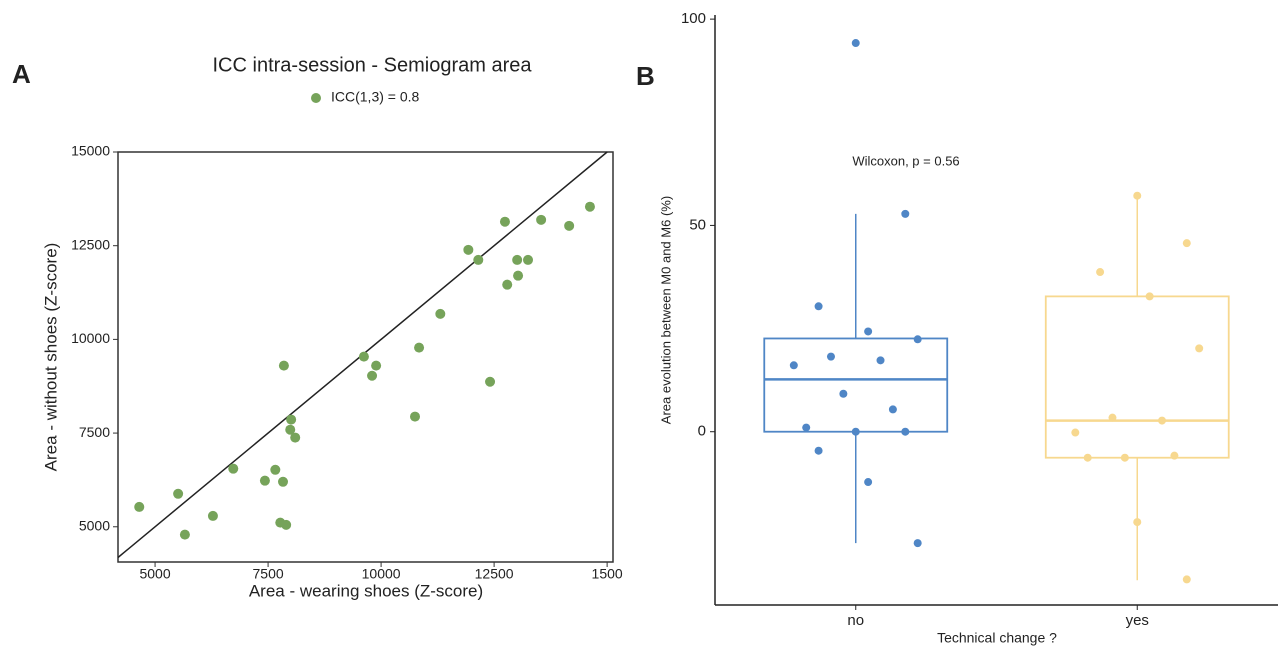 This screenshot has height=647, width=1279. Describe the element at coordinates (94, 432) in the screenshot. I see `y-tick-label: 7500` at that location.